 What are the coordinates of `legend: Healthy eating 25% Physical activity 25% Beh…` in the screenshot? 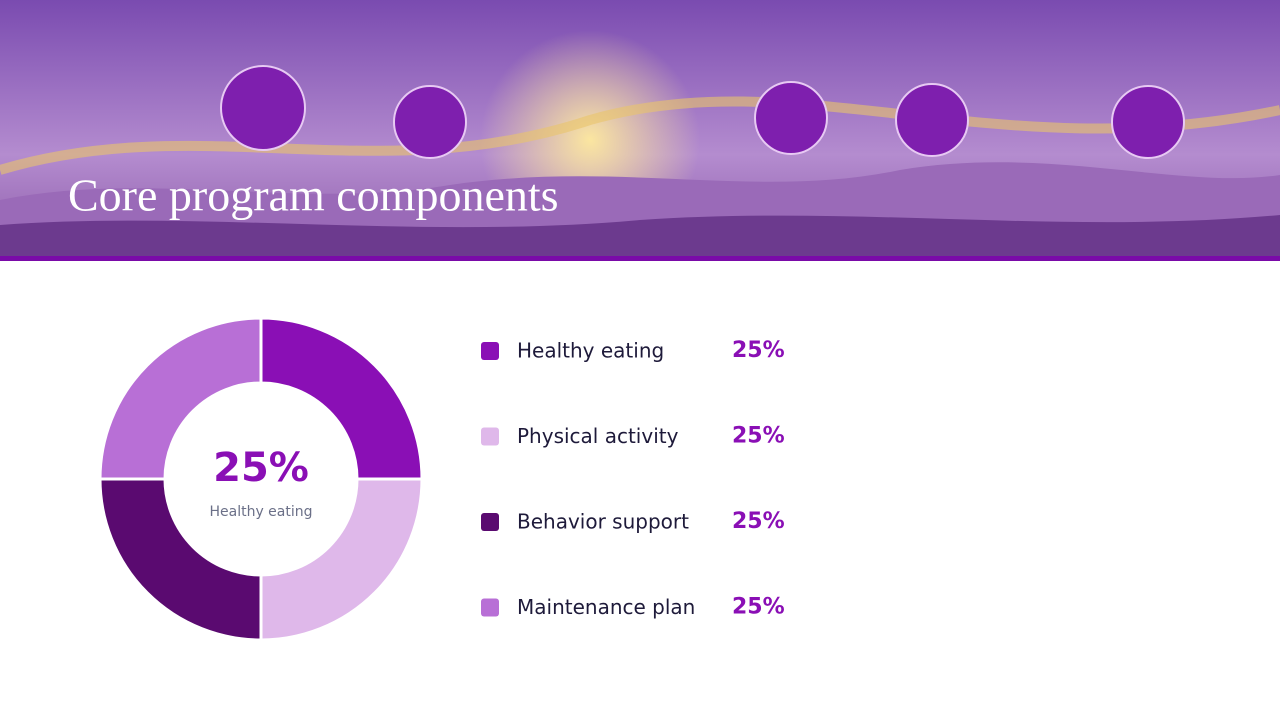 It's located at (633, 479).